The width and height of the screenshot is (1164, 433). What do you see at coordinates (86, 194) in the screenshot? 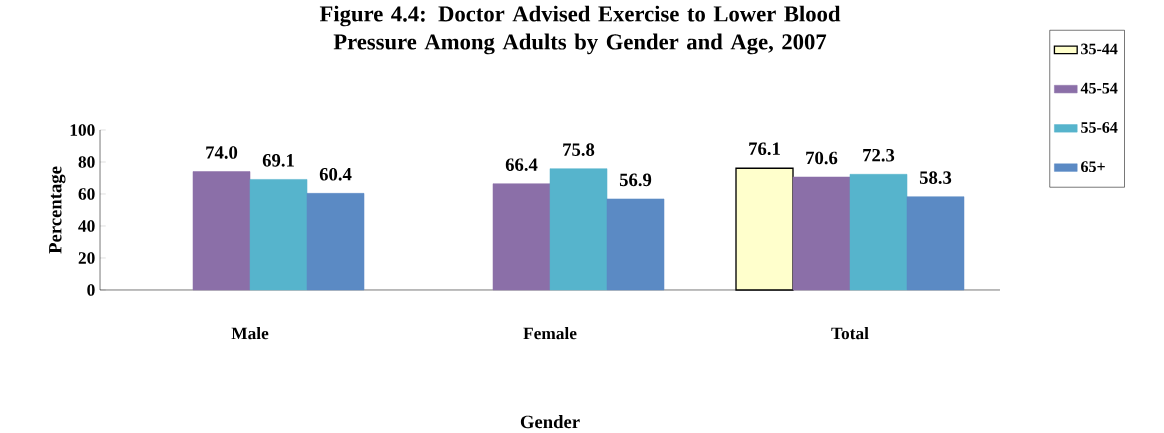
I see `y-tick-label: 60` at bounding box center [86, 194].